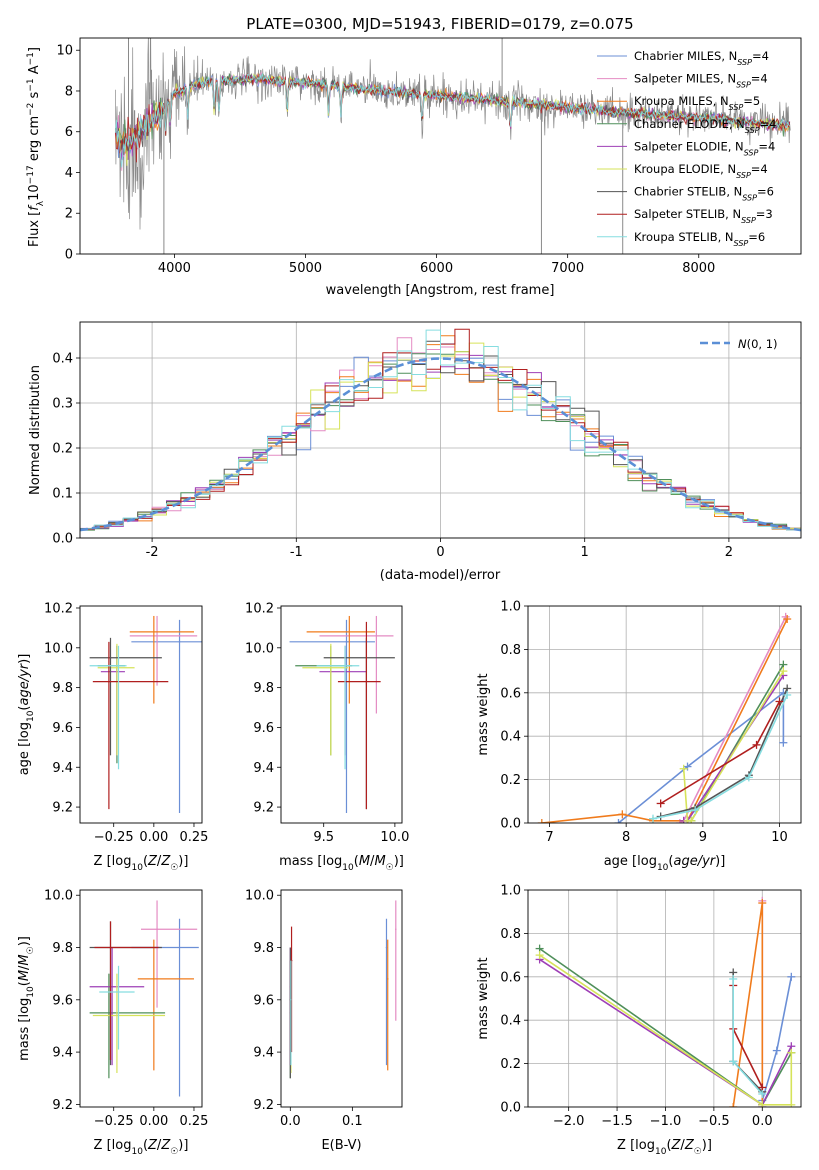 Image resolution: width=819 pixels, height=1170 pixels. What do you see at coordinates (440, 575) in the screenshot?
I see `x-axis-label: (data-model)/error` at bounding box center [440, 575].